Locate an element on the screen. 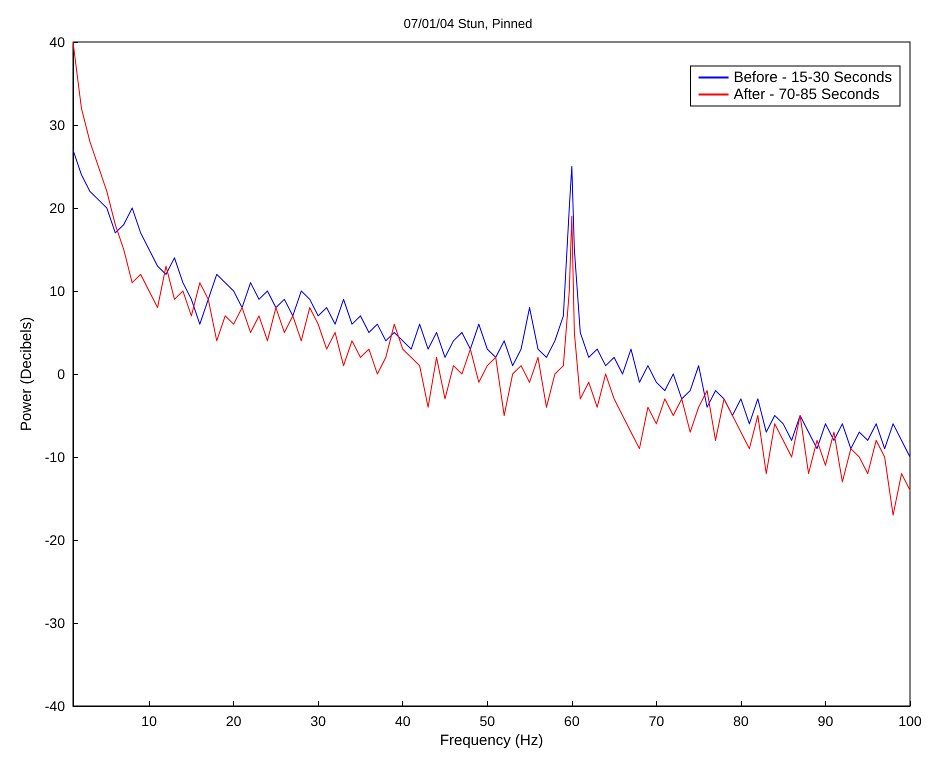 This screenshot has height=766, width=938. y-tick-label: -10 is located at coordinates (55, 457).